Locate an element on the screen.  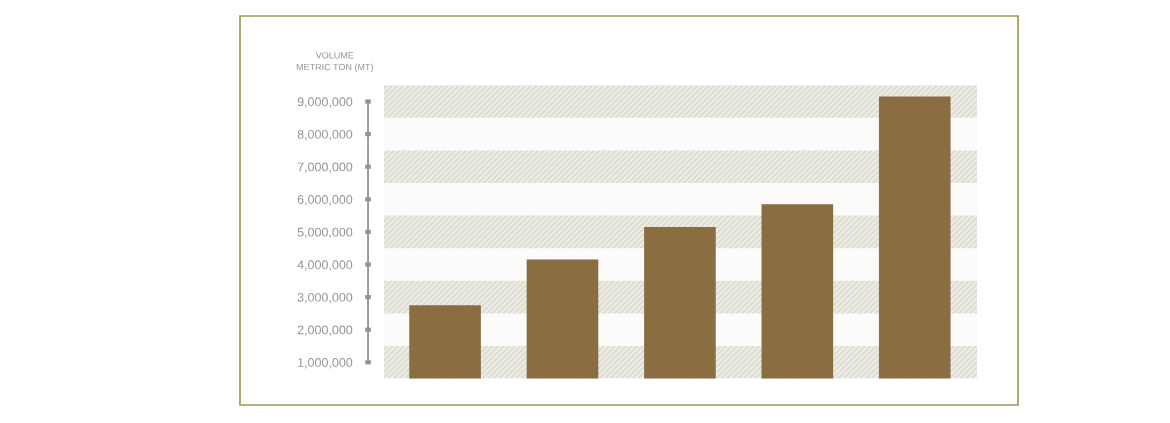
y-tick-label: 1,000,000 is located at coordinates (325, 363).